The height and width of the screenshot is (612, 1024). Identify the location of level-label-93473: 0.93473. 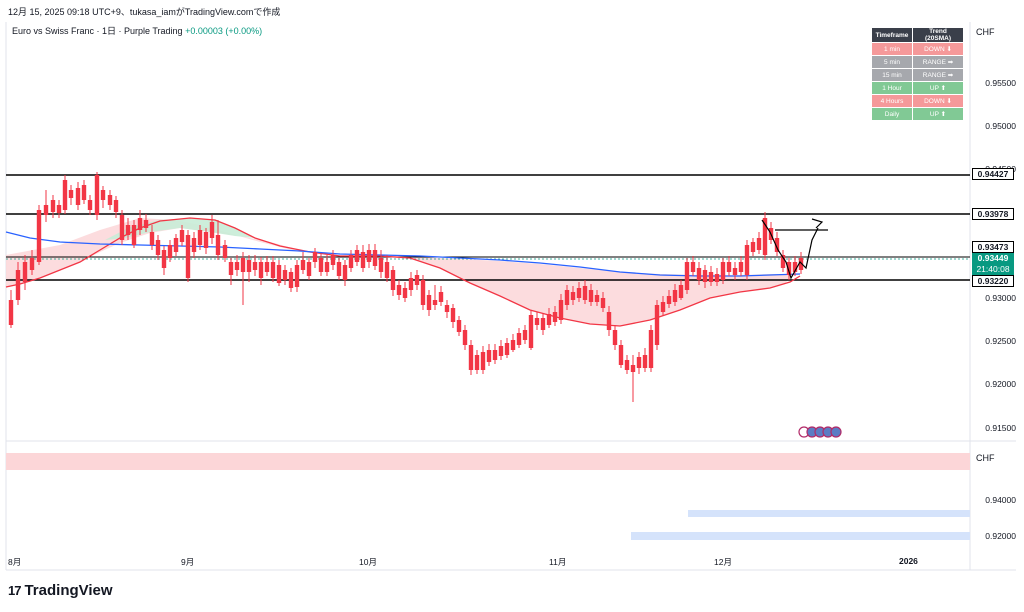
(993, 247).